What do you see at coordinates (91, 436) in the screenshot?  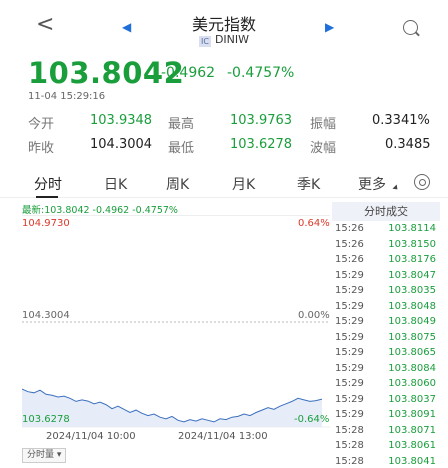 I see `time-label-start: 2024/11/04 10:00` at bounding box center [91, 436].